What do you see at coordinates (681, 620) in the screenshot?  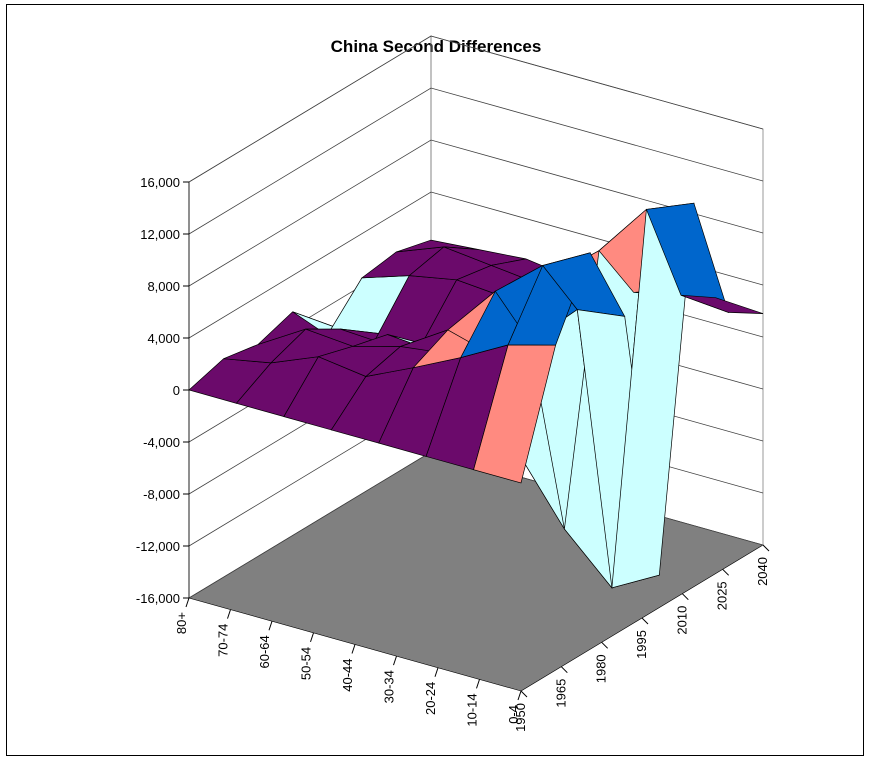 I see `year-tick-label: 2010` at bounding box center [681, 620].